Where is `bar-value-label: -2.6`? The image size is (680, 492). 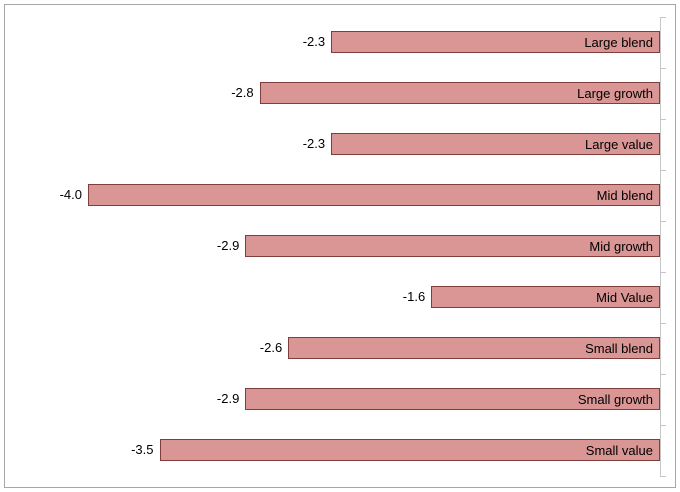 bar-value-label: -2.6 is located at coordinates (271, 347).